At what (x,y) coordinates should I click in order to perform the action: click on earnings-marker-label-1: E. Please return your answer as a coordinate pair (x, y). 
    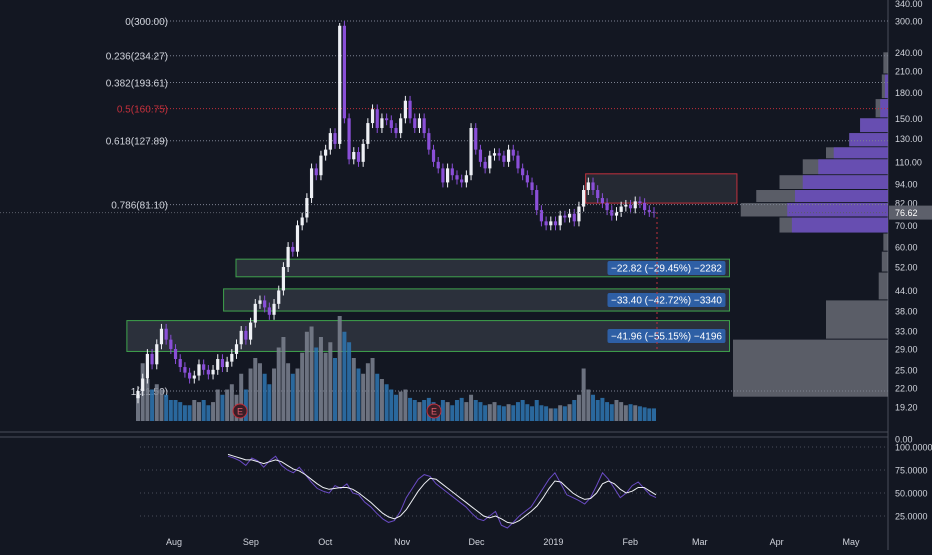
    Looking at the image, I should click on (434, 412).